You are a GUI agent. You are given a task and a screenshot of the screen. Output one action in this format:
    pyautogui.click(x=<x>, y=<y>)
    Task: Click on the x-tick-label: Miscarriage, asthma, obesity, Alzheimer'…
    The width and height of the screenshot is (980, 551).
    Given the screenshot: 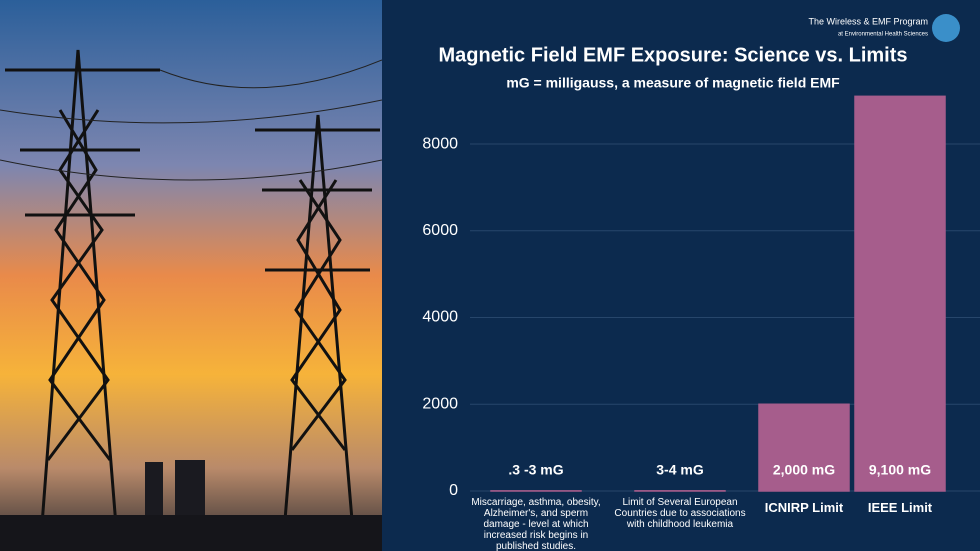 What is the action you would take?
    pyautogui.click(x=536, y=524)
    